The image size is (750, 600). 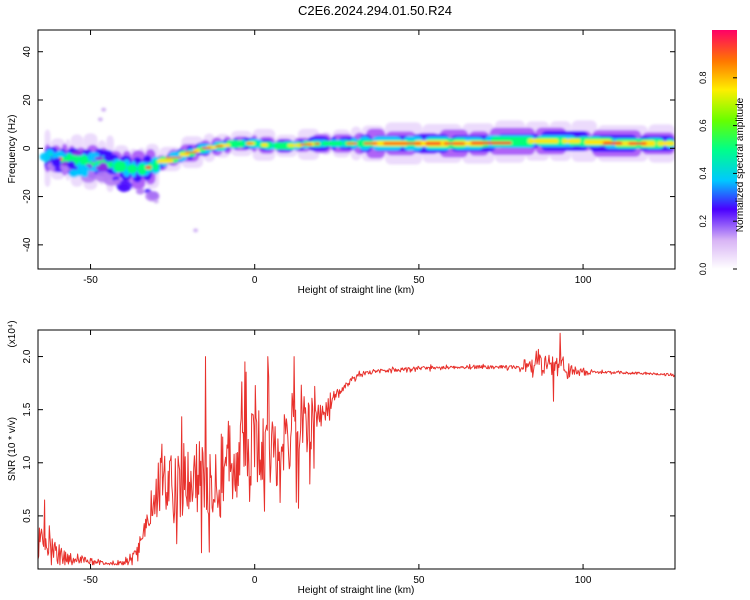 What do you see at coordinates (27, 52) in the screenshot?
I see `y-tick-label: 40` at bounding box center [27, 52].